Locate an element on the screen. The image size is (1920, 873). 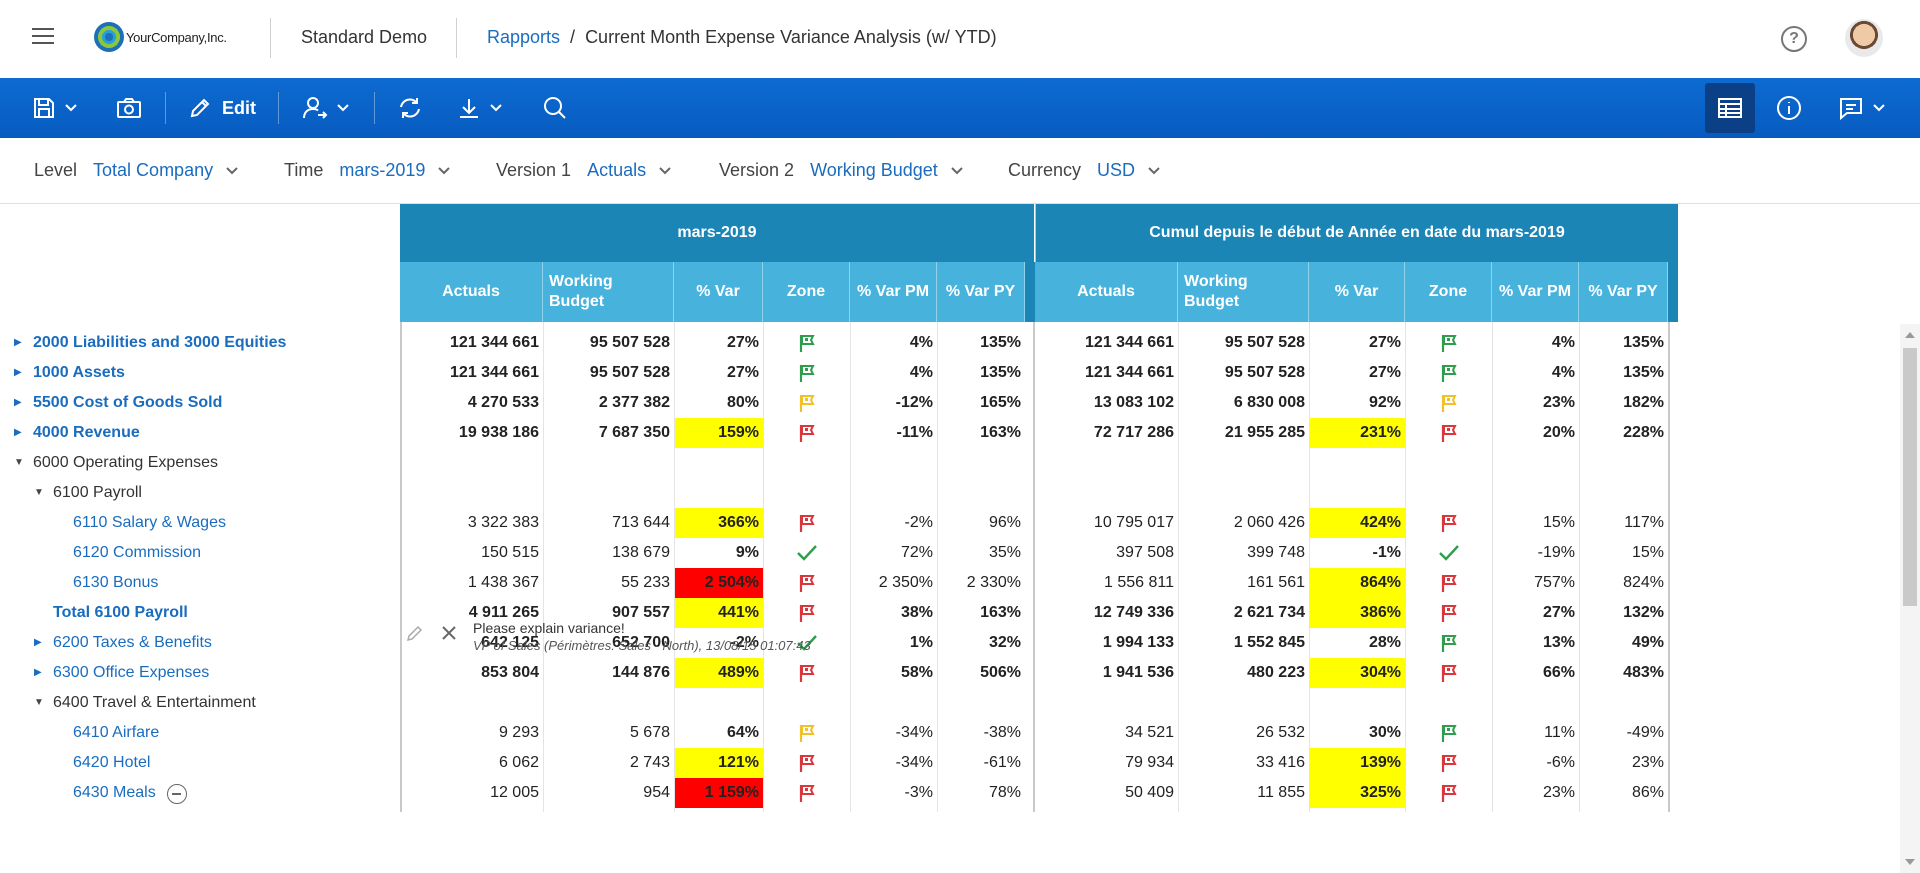
info-button is located at coordinates (1789, 108).